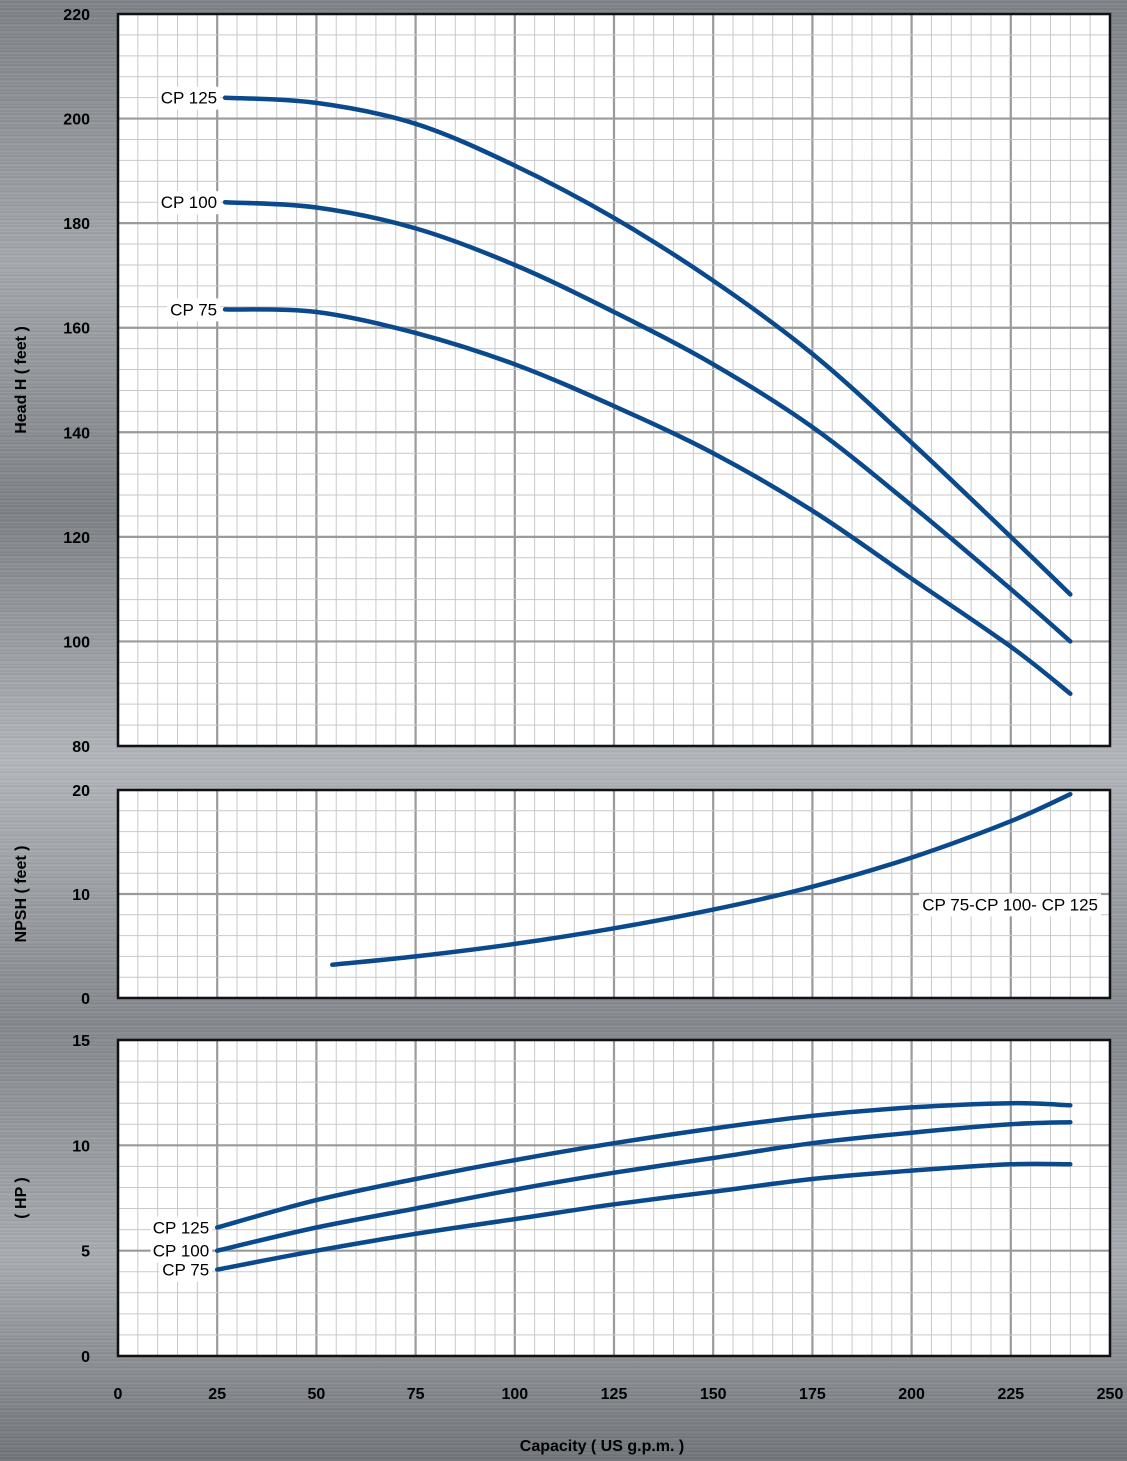 The image size is (1127, 1461). What do you see at coordinates (21, 1197) in the screenshot?
I see `y-axis-title-power: ( HP )` at bounding box center [21, 1197].